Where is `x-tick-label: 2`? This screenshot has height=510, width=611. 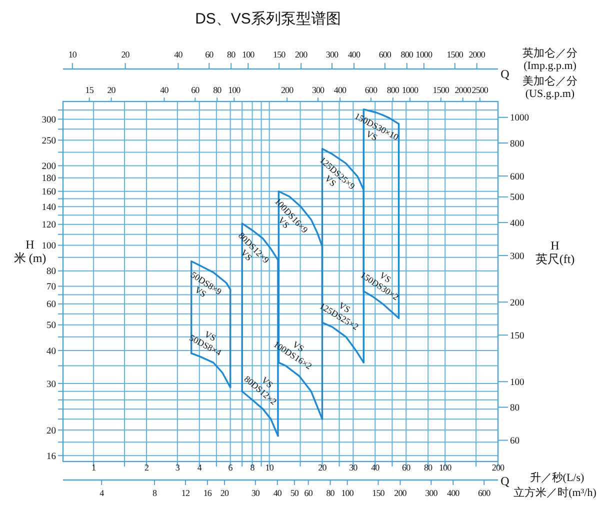 x-tick-label: 2 is located at coordinates (146, 467).